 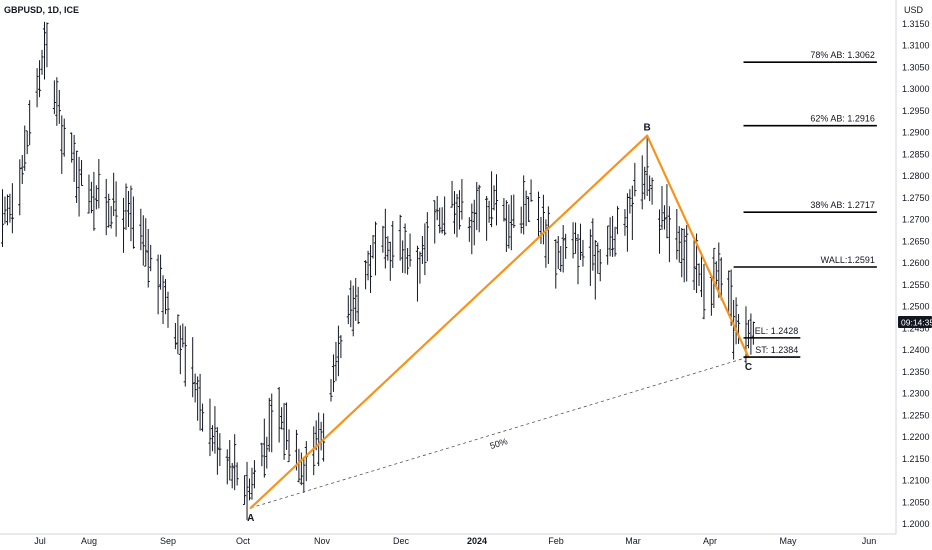 What do you see at coordinates (916, 285) in the screenshot?
I see `y-tick-label: 1.2550` at bounding box center [916, 285].